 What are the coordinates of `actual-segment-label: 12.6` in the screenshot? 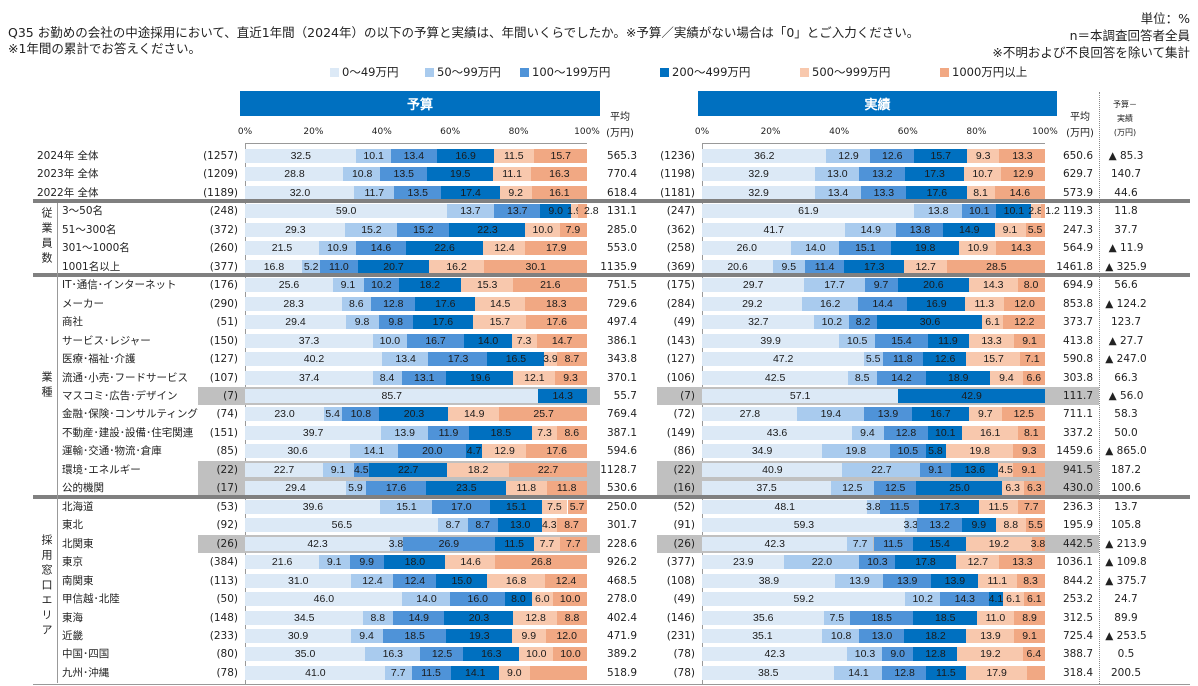 It's located at (892, 156).